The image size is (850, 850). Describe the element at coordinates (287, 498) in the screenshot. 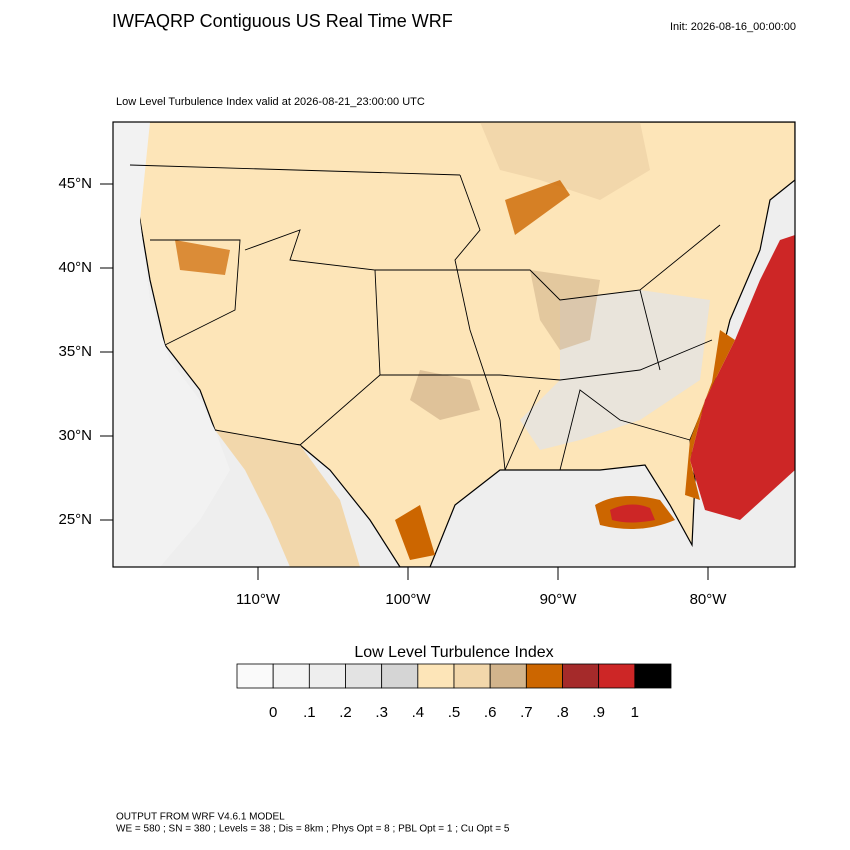

I see `mexico-region` at that location.